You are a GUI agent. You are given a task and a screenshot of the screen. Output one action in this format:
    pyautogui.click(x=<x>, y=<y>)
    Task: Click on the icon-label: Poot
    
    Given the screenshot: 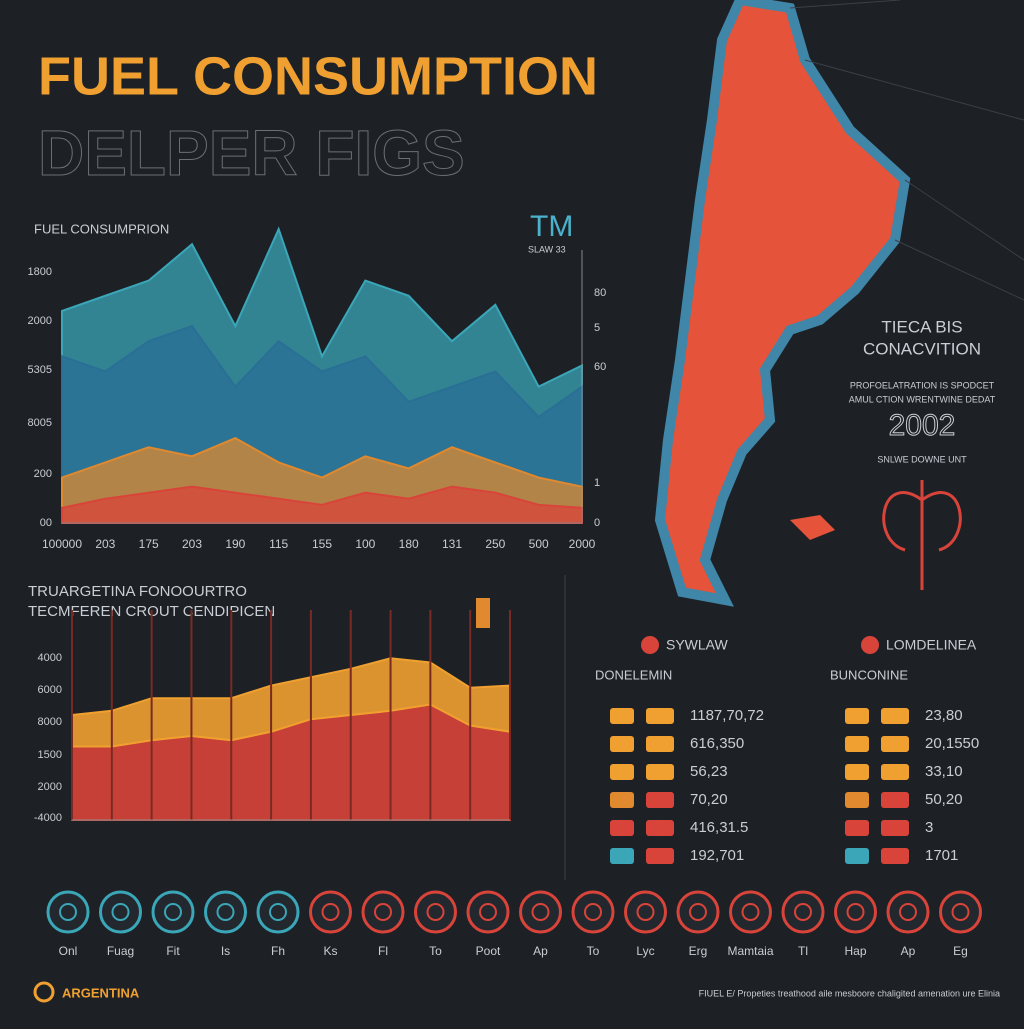 What is the action you would take?
    pyautogui.click(x=488, y=951)
    